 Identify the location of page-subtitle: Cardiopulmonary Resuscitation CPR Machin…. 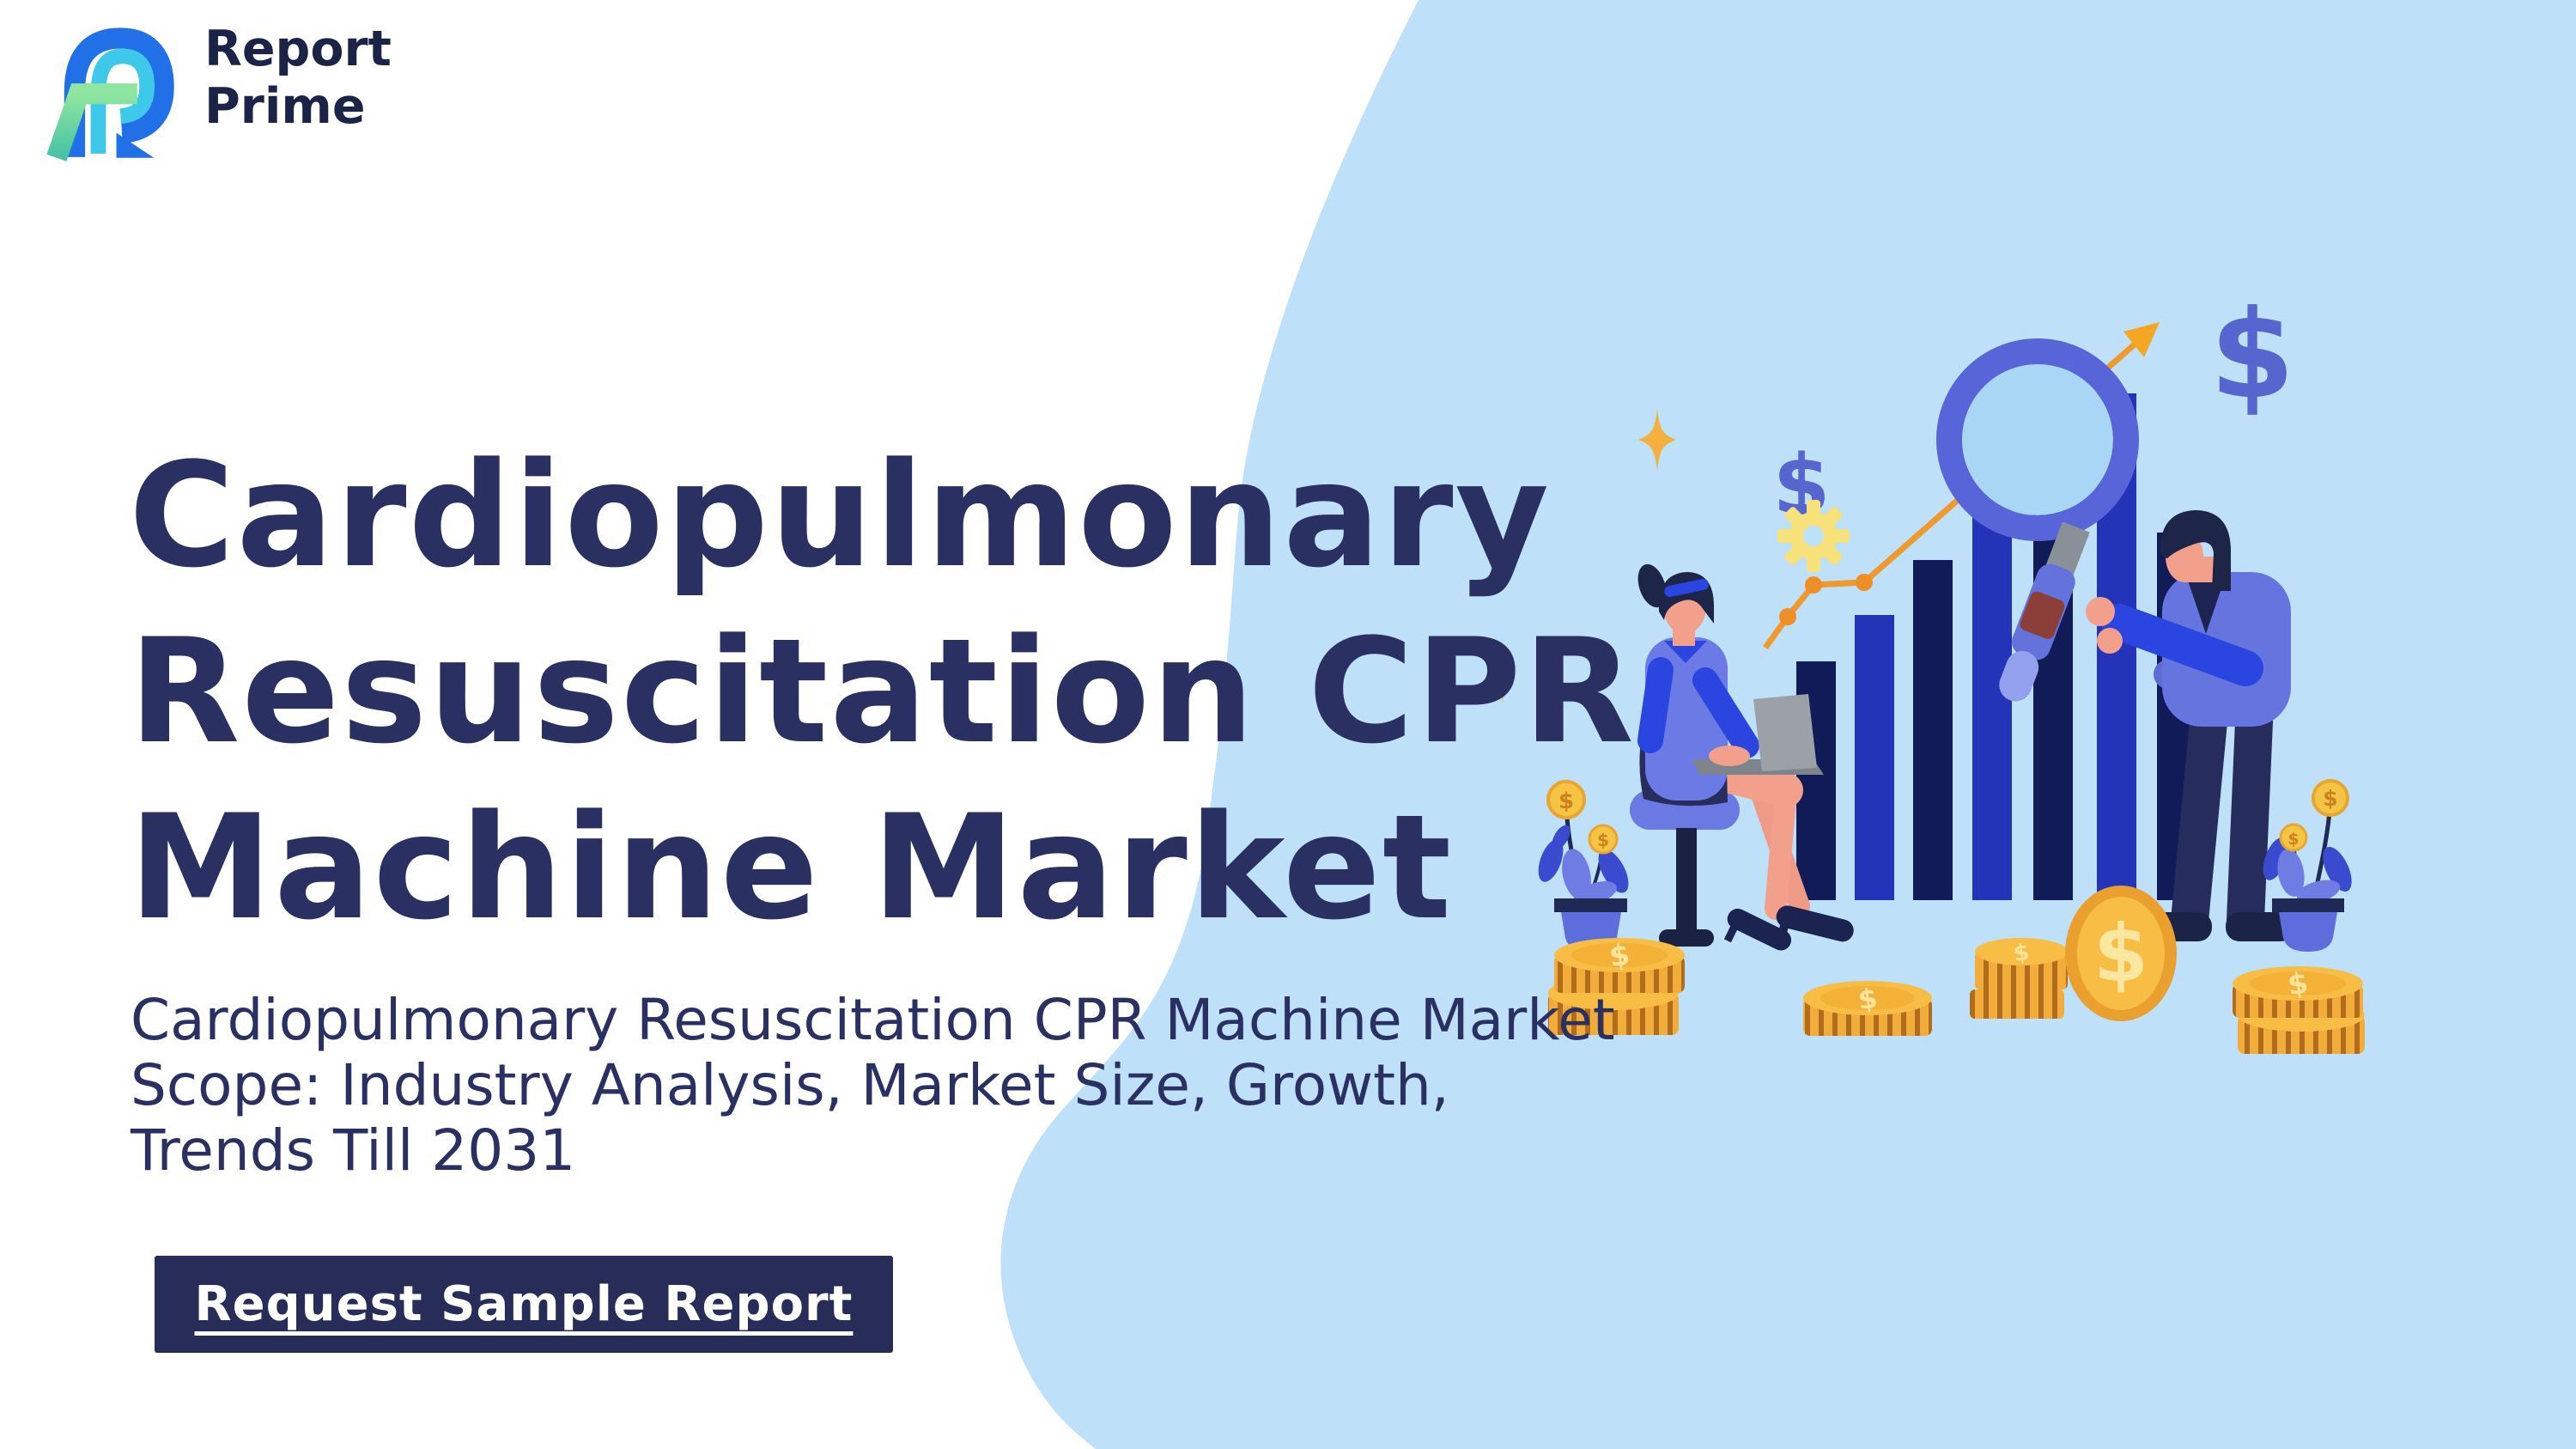
(873, 1086).